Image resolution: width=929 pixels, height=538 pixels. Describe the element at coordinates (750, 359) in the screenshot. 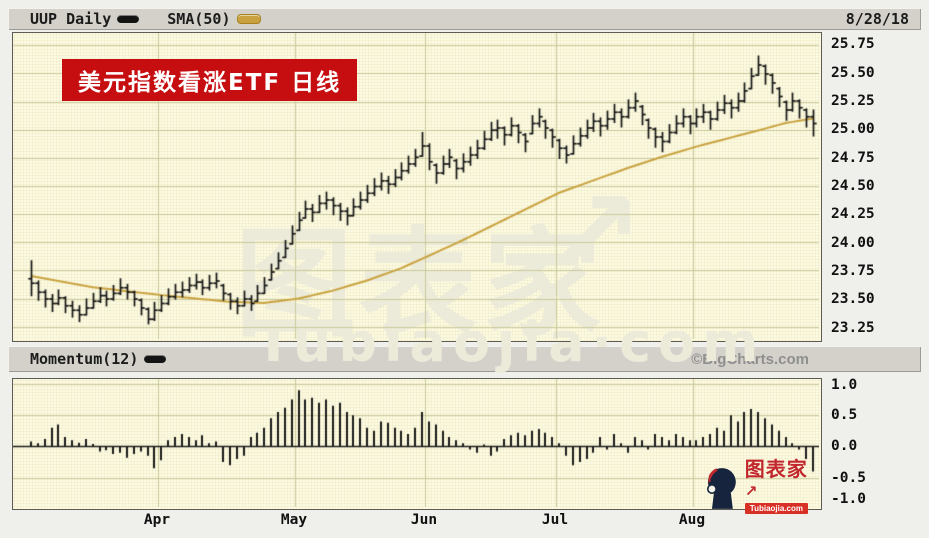

I see `bigcharts-copyright: ©BigCharts.com` at that location.